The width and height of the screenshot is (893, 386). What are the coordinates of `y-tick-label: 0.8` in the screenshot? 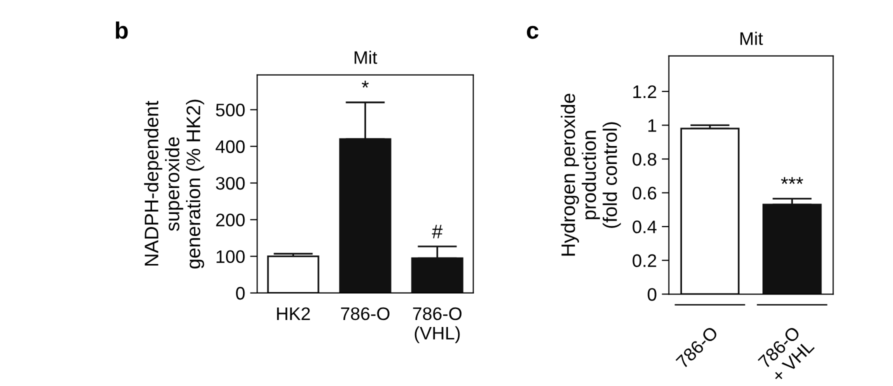 It's located at (644, 159).